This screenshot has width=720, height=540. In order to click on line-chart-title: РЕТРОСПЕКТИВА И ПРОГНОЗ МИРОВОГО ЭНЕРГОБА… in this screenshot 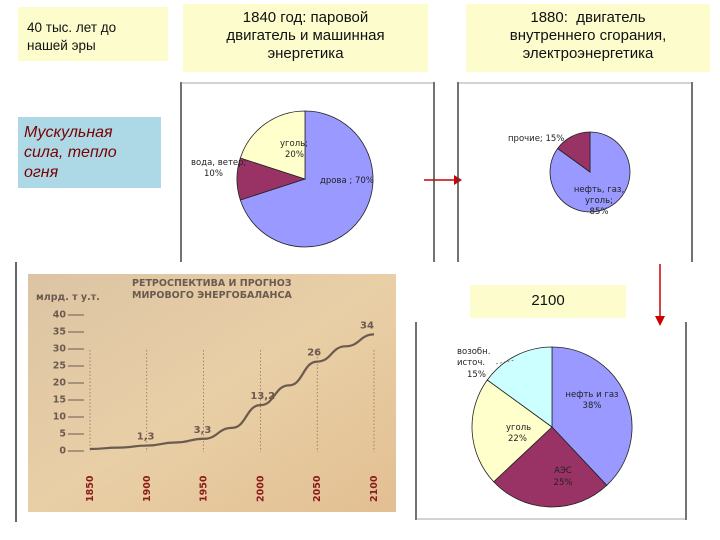, I will do `click(212, 289)`.